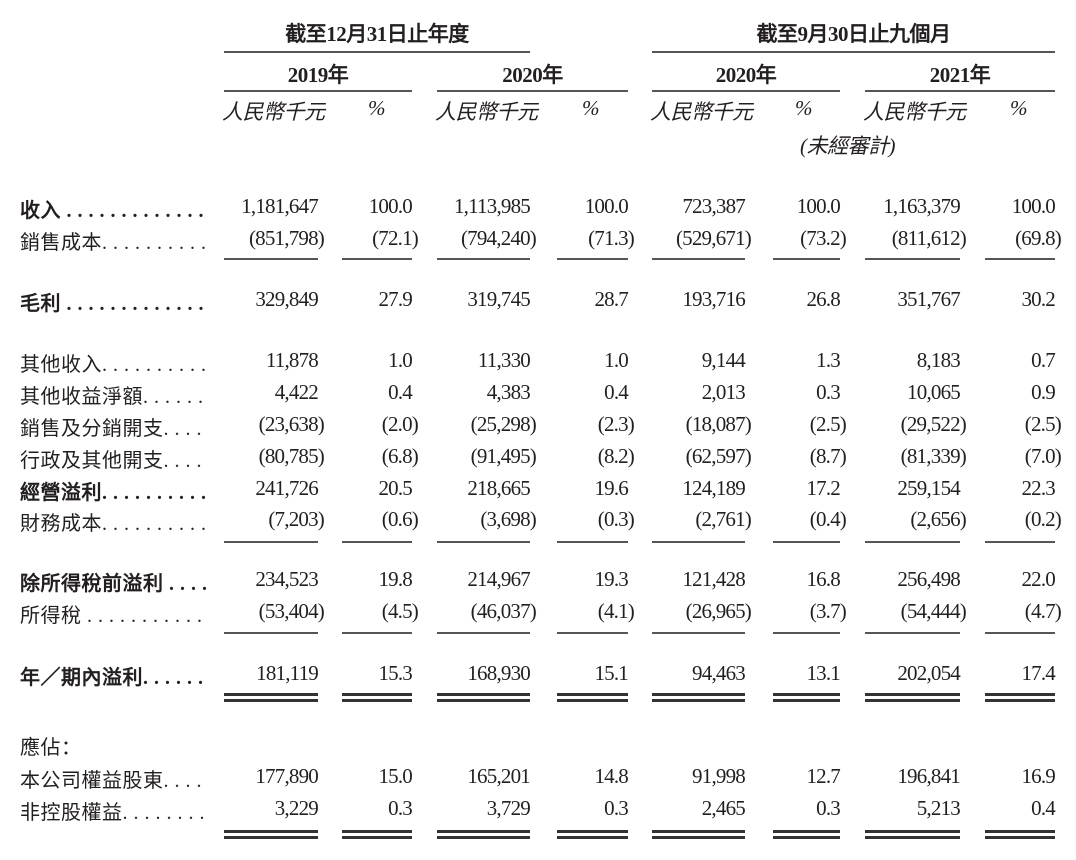 This screenshot has height=860, width=1076. Describe the element at coordinates (928, 299) in the screenshot. I see `amount-cell: 351,767` at that location.